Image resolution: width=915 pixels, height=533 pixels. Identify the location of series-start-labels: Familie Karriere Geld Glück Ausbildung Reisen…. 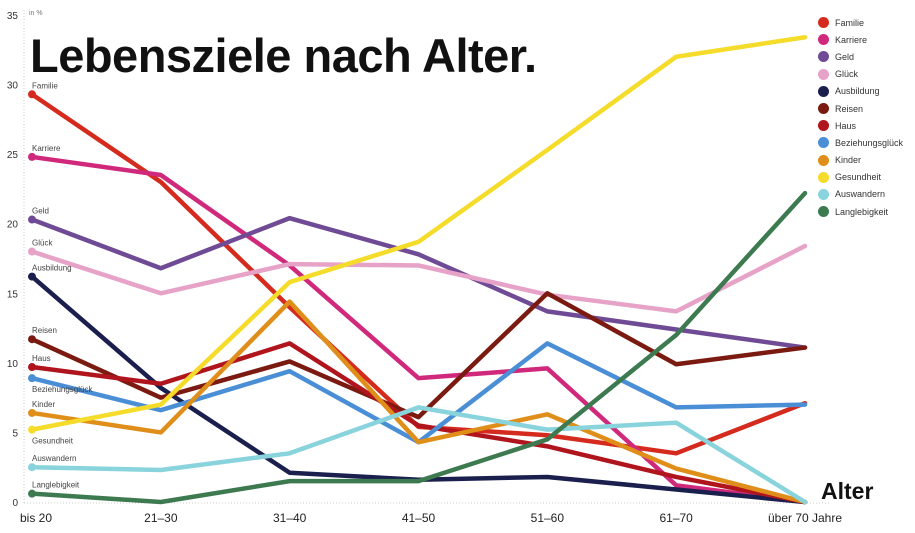
(62, 285).